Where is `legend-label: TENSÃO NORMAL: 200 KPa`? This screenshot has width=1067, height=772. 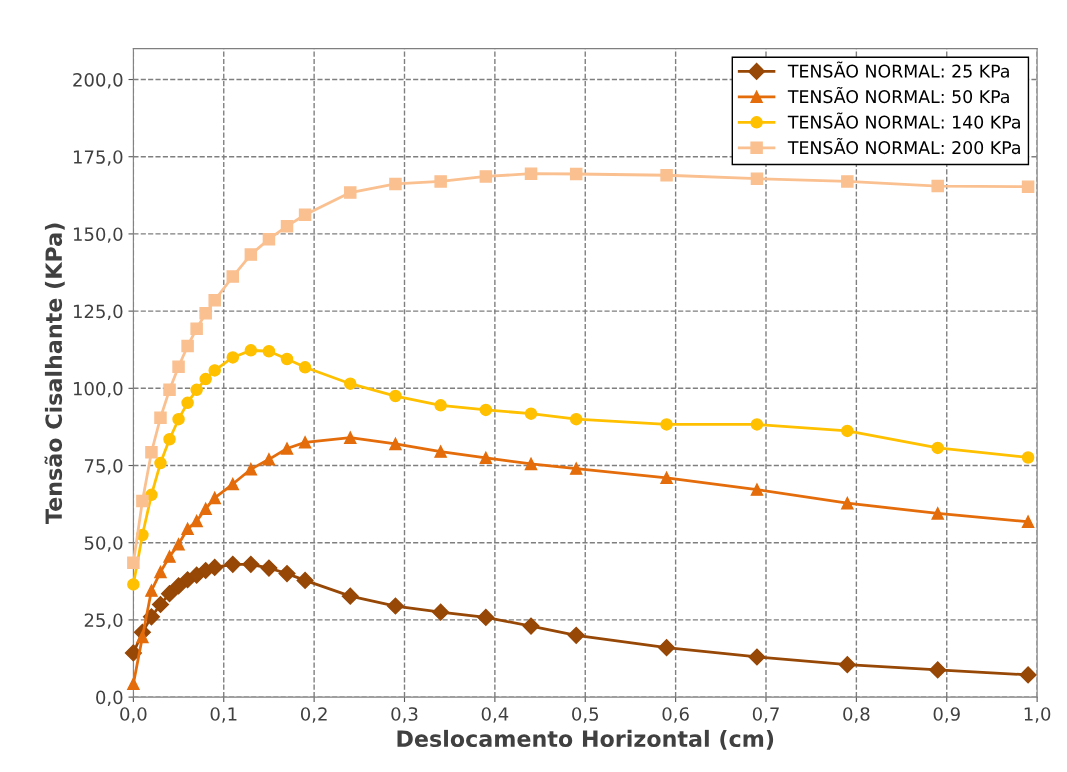
legend-label: TENSÃO NORMAL: 200 KPa is located at coordinates (903, 146).